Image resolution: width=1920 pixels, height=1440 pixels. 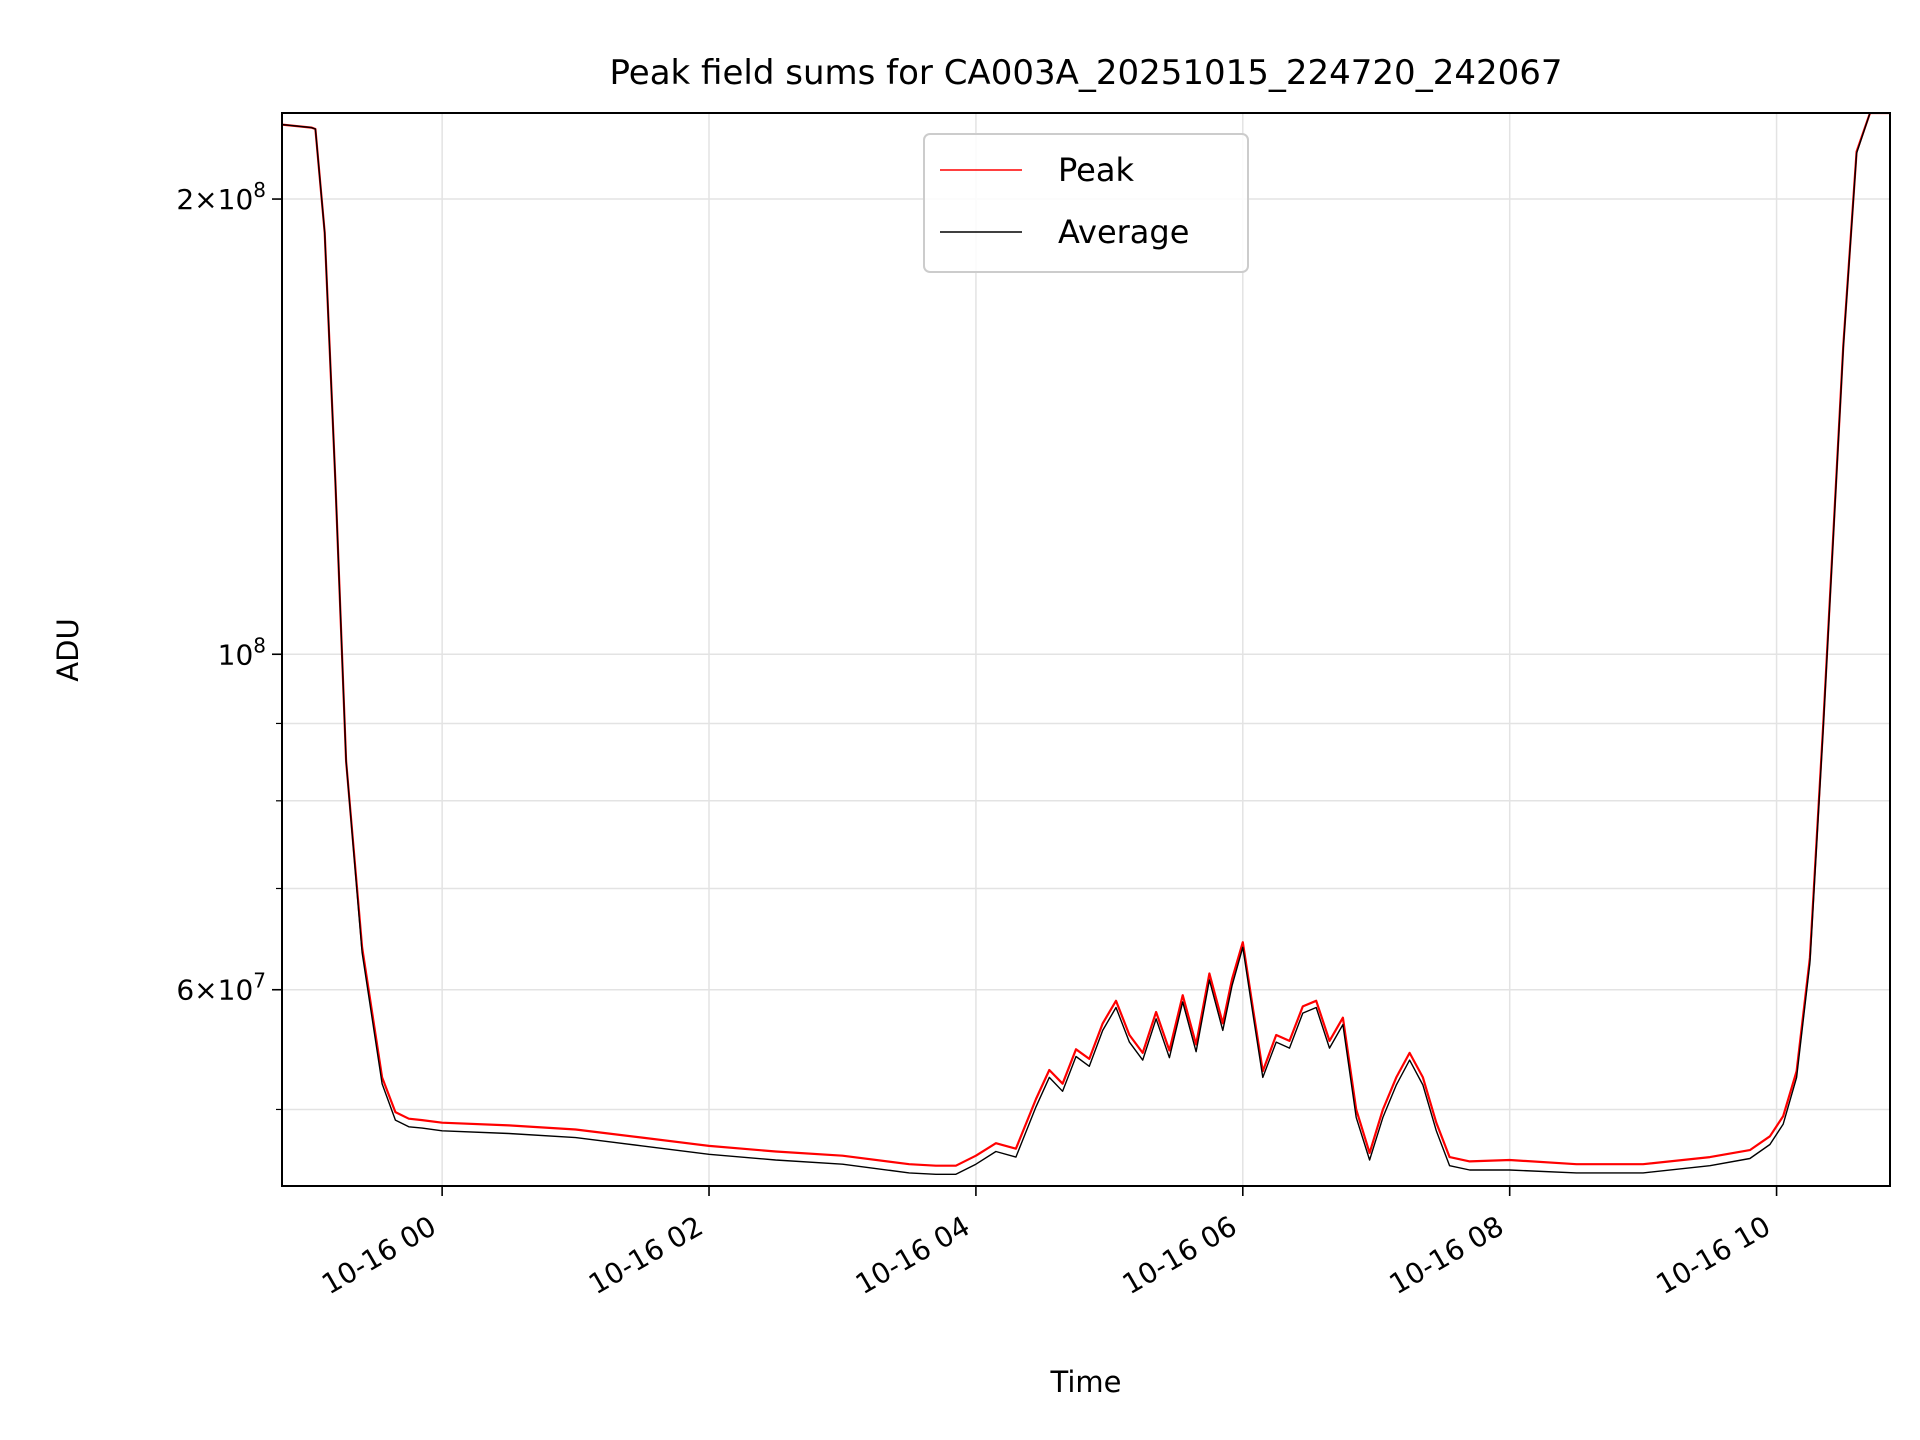 I want to click on legend-box, so click(x=1086, y=203).